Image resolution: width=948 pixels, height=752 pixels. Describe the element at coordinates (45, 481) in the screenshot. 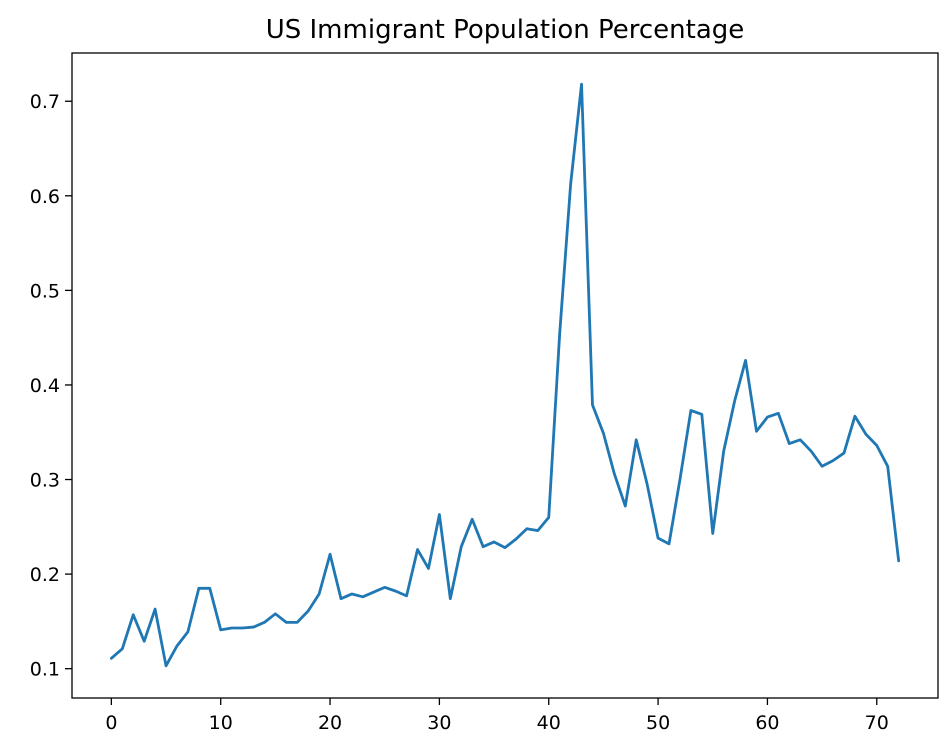

I see `y-tick-label: 0.3` at that location.